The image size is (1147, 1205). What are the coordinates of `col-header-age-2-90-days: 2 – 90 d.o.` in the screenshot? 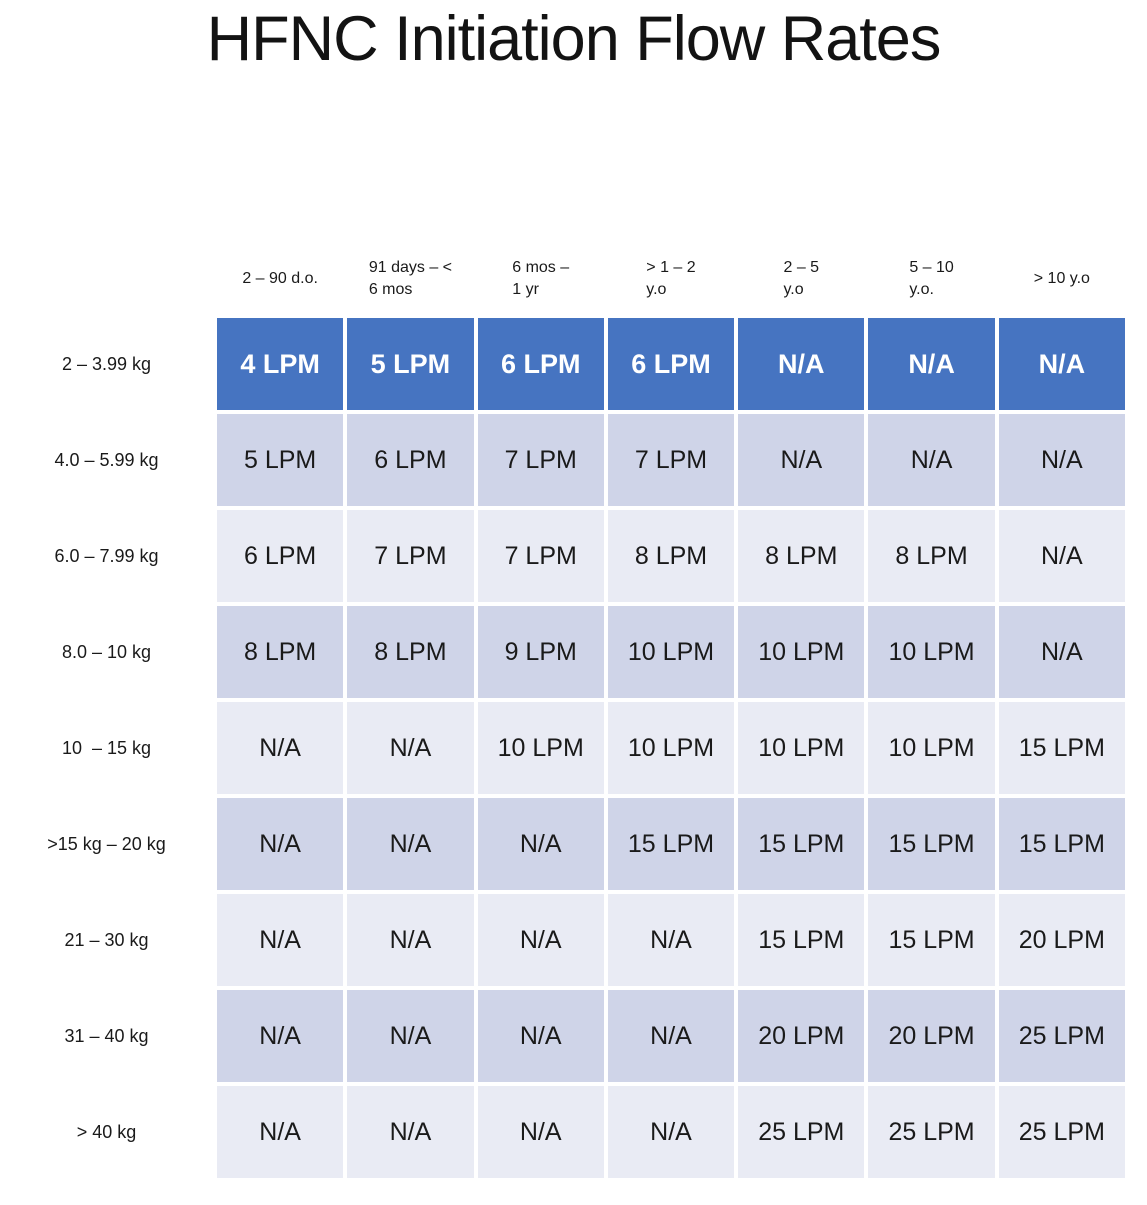 It's located at (280, 279).